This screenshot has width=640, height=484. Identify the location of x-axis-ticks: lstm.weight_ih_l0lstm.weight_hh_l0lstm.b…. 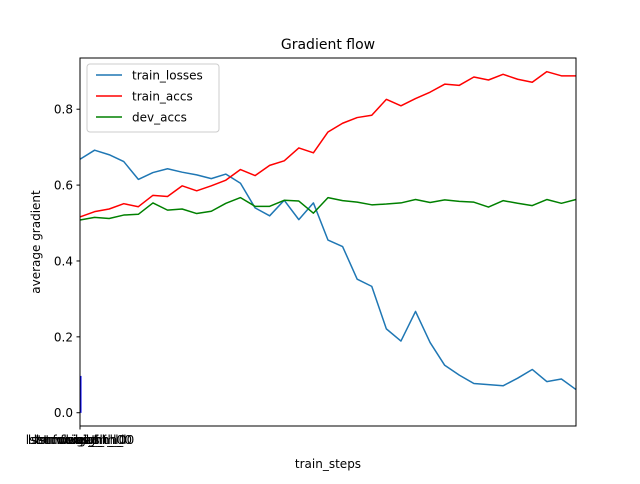
(80, 436).